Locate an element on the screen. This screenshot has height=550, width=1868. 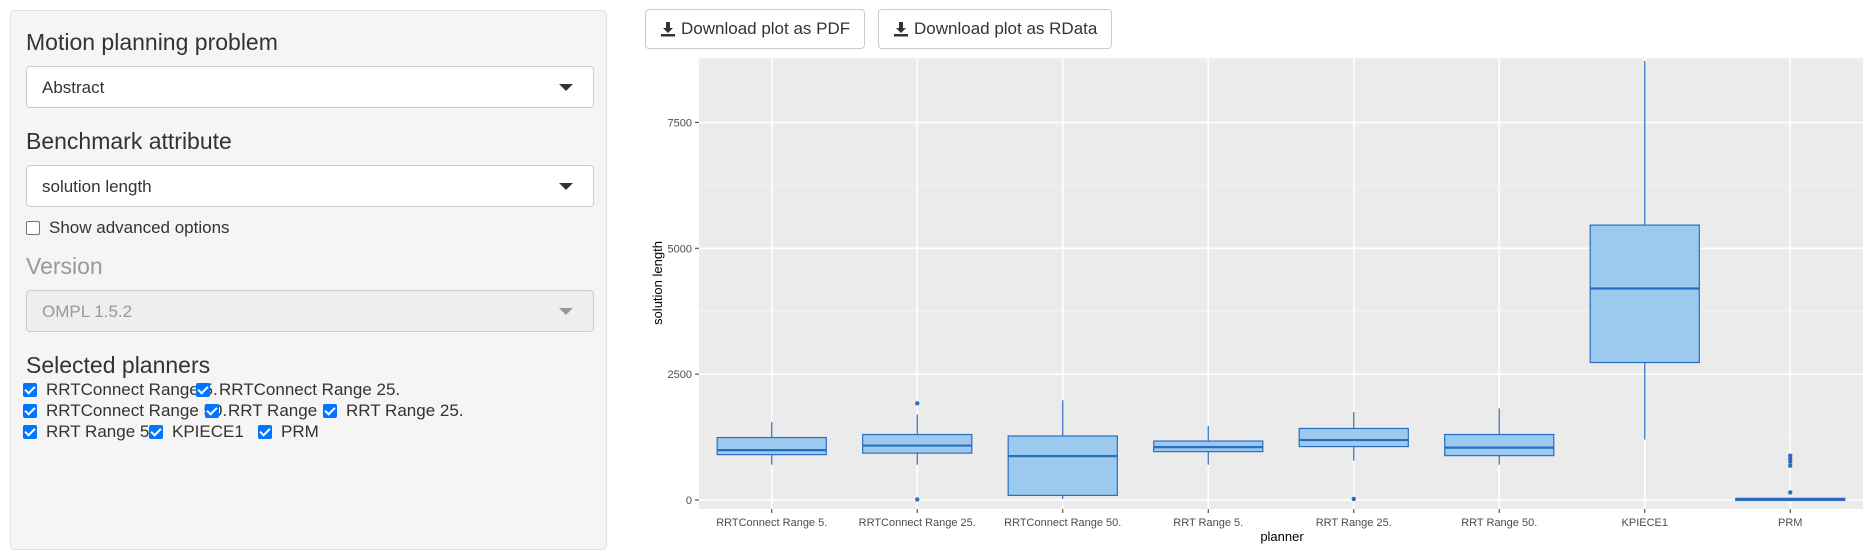
advanced-options-label: Show advanced options is located at coordinates (139, 227).